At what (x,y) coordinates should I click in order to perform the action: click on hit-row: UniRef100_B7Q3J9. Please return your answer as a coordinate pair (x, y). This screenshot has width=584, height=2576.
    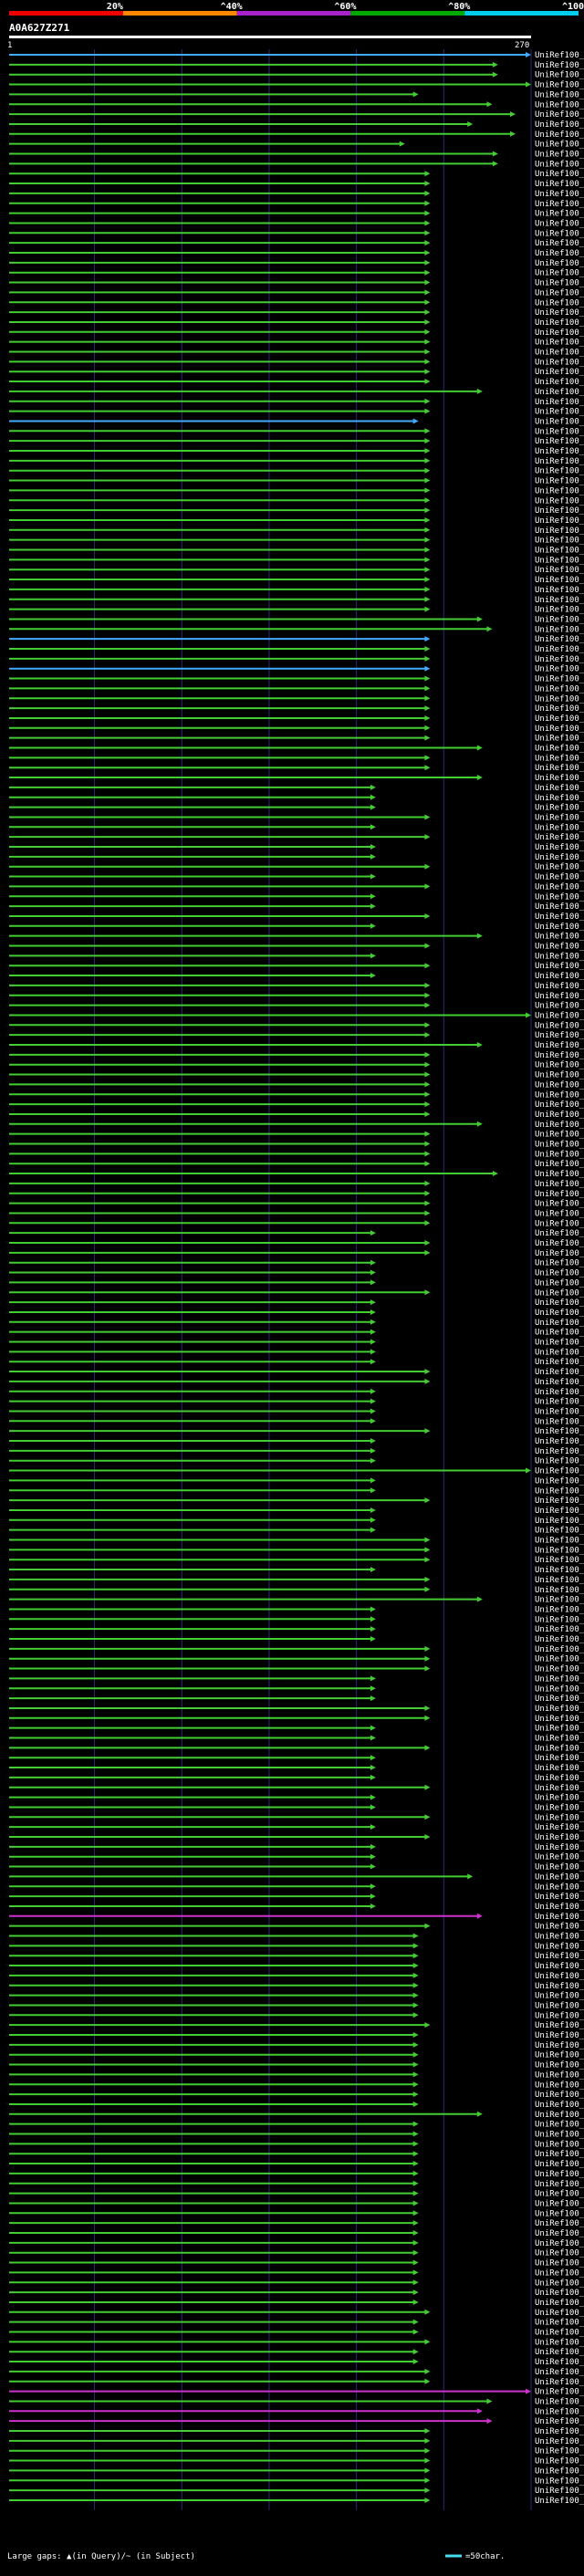
    Looking at the image, I should click on (296, 1649).